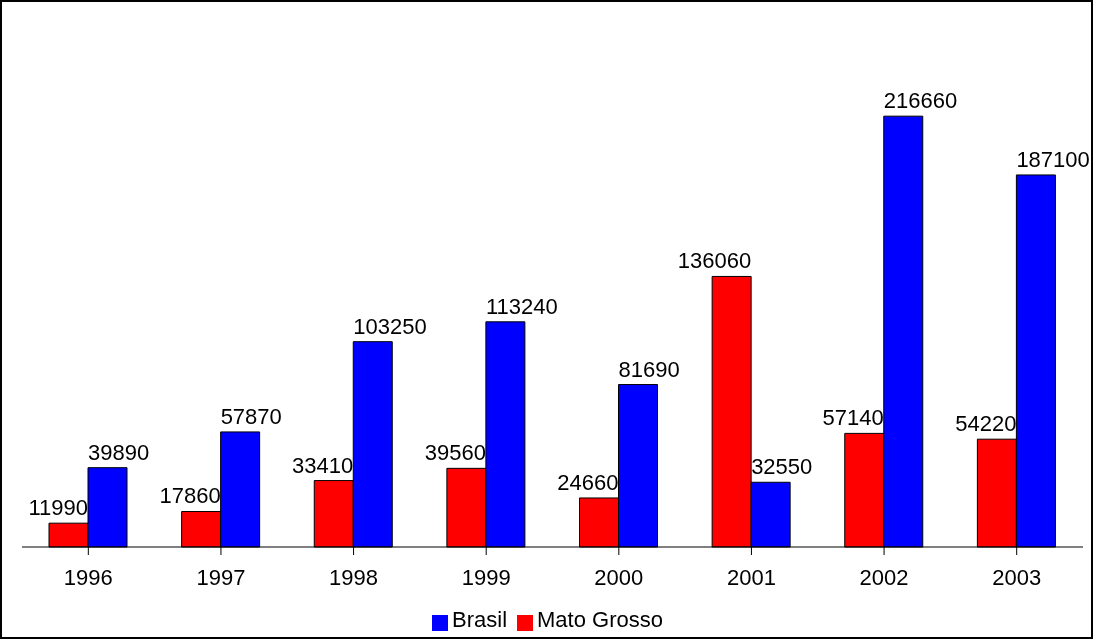 The width and height of the screenshot is (1093, 639). I want to click on data-label: 17860, so click(190, 496).